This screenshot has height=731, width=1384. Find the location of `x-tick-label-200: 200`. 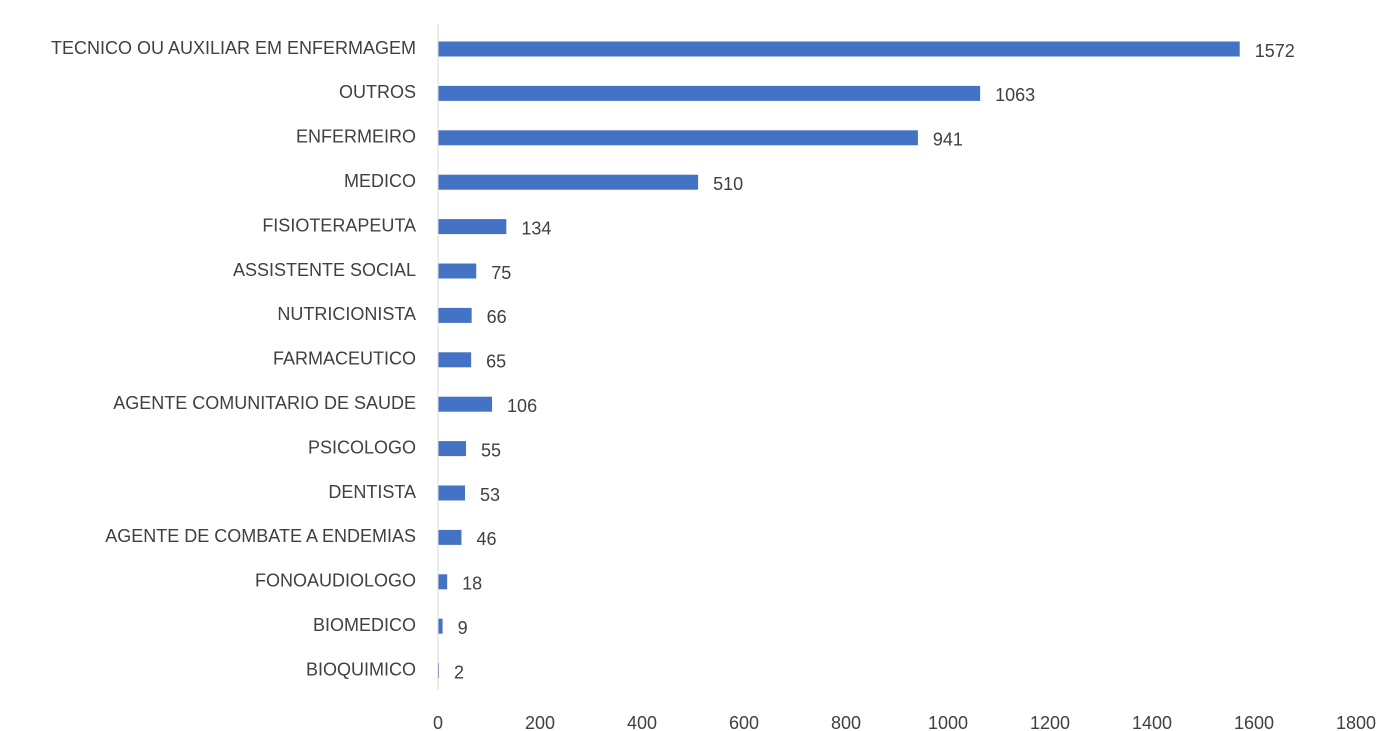

x-tick-label-200: 200 is located at coordinates (540, 722).